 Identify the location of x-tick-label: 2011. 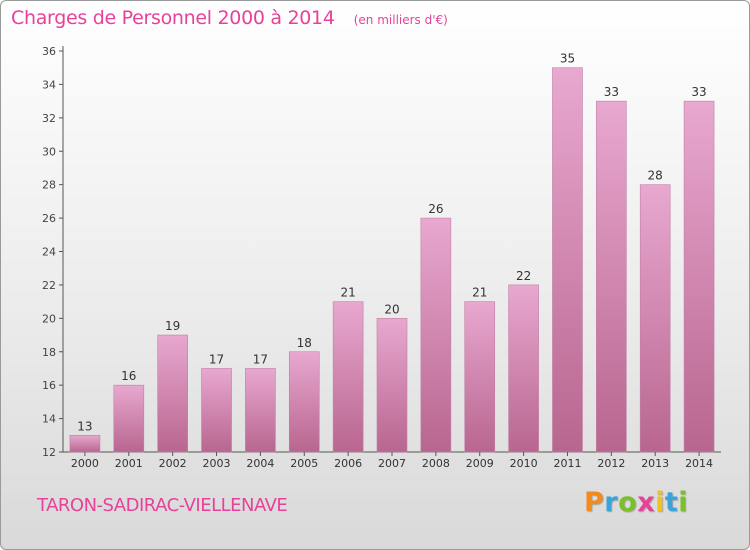
(567, 463).